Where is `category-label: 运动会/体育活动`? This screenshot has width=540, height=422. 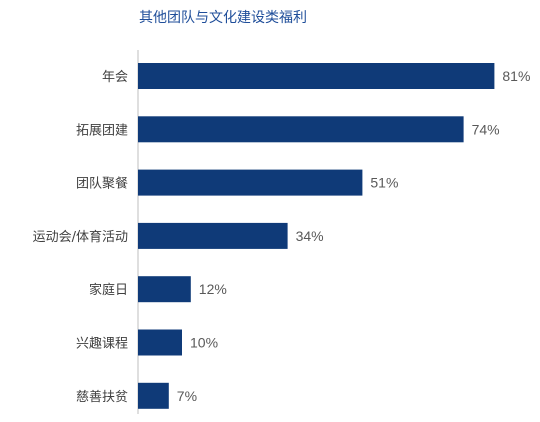
category-label: 运动会/体育活动 is located at coordinates (80, 237).